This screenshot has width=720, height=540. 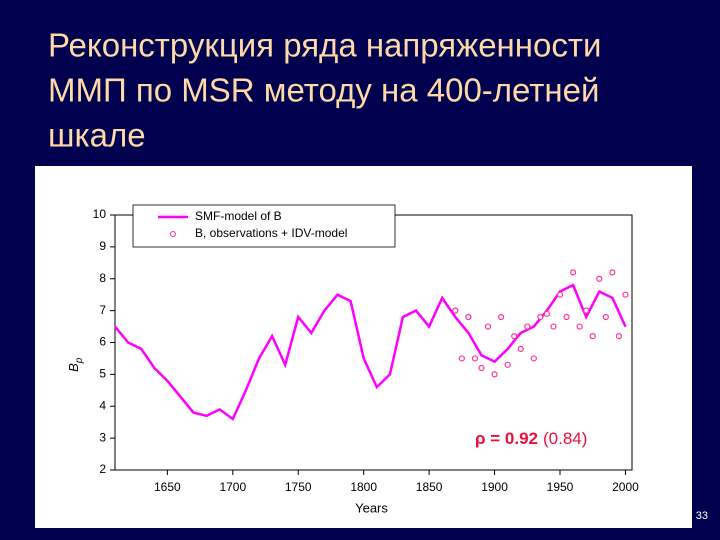 I want to click on y-tick-label: 6, so click(x=102, y=342).